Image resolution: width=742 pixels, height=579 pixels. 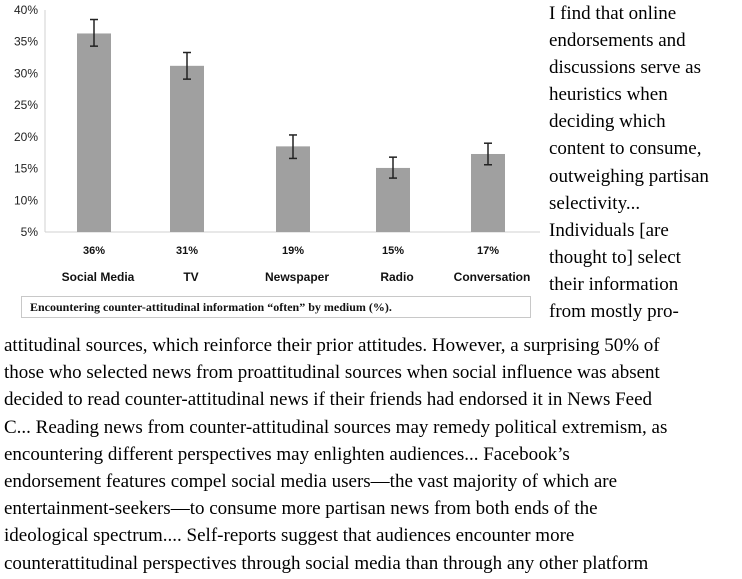 What do you see at coordinates (26, 169) in the screenshot?
I see `y-tick-label: 15%` at bounding box center [26, 169].